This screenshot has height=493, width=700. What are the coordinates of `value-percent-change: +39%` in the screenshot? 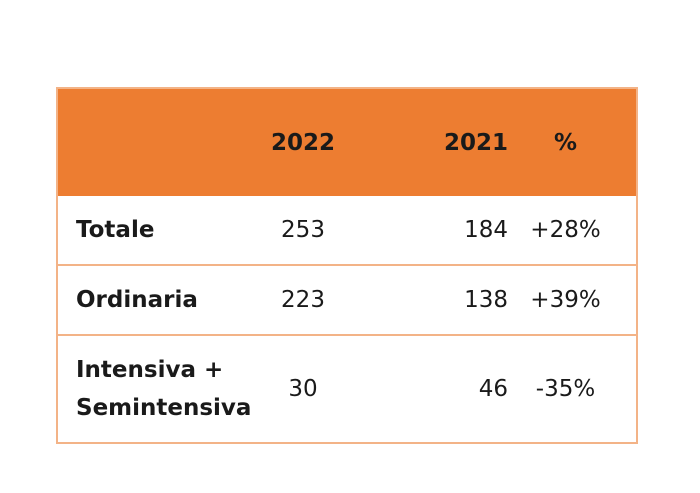 It's located at (565, 300).